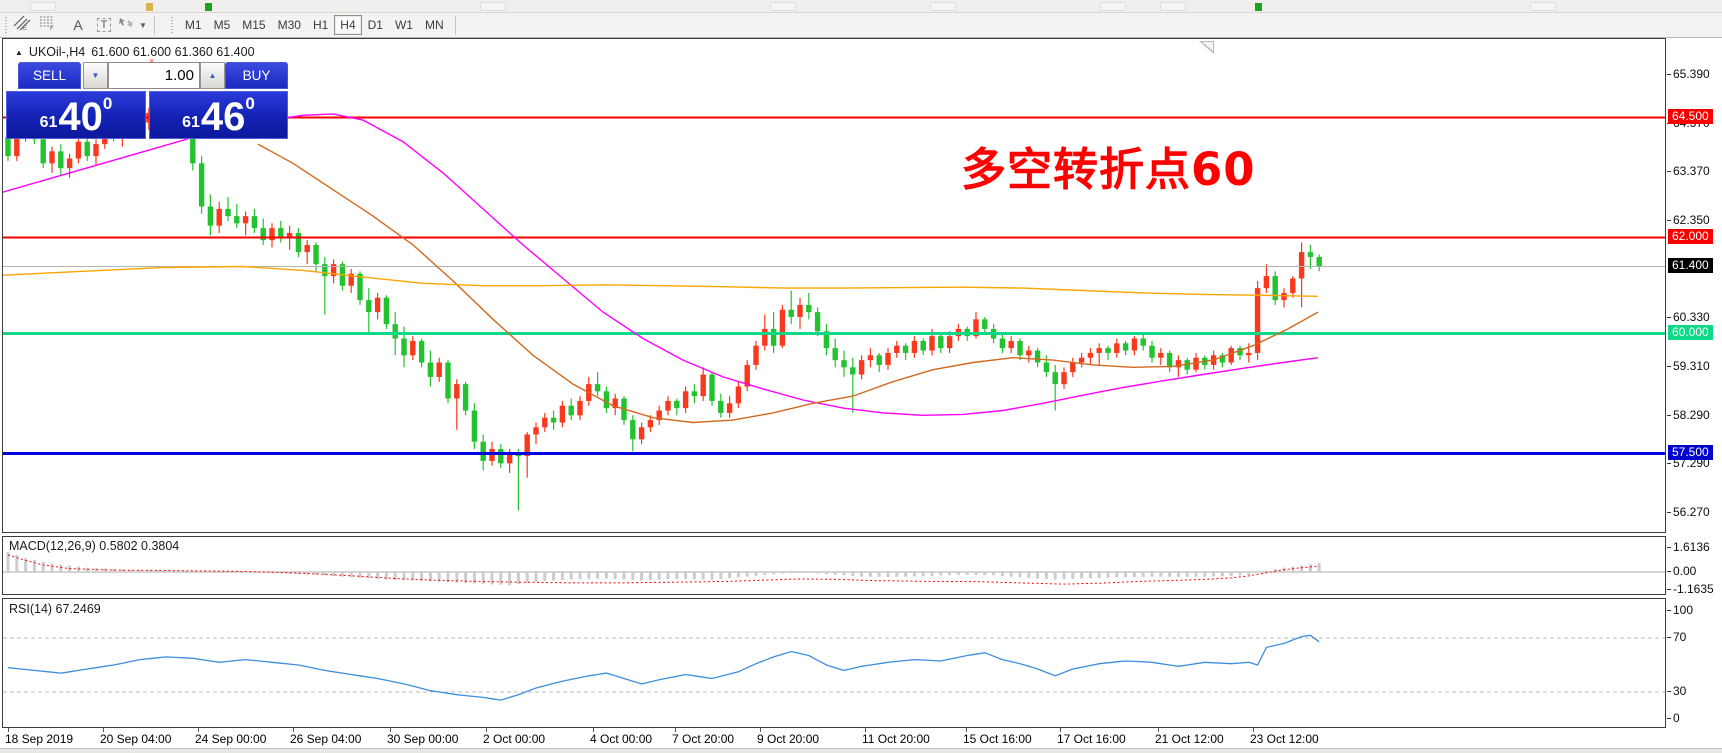 This screenshot has width=1722, height=753. Describe the element at coordinates (94, 546) in the screenshot. I see `macd-label: MACD(12,26,9) 0.5802 0.3804` at that location.